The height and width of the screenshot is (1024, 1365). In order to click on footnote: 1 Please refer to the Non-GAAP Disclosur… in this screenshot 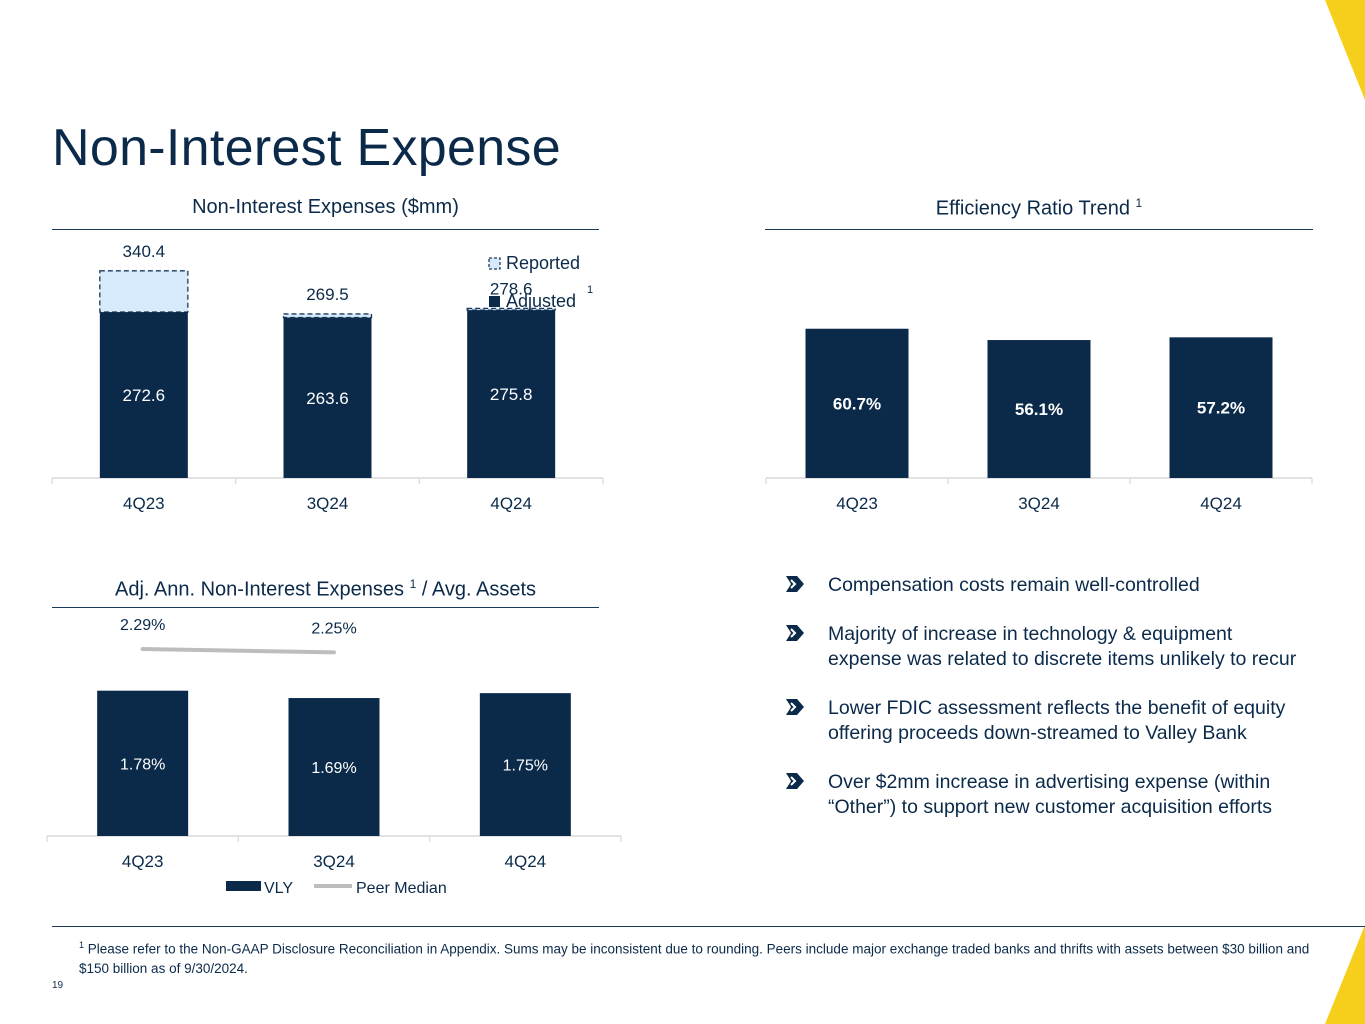, I will do `click(699, 957)`.